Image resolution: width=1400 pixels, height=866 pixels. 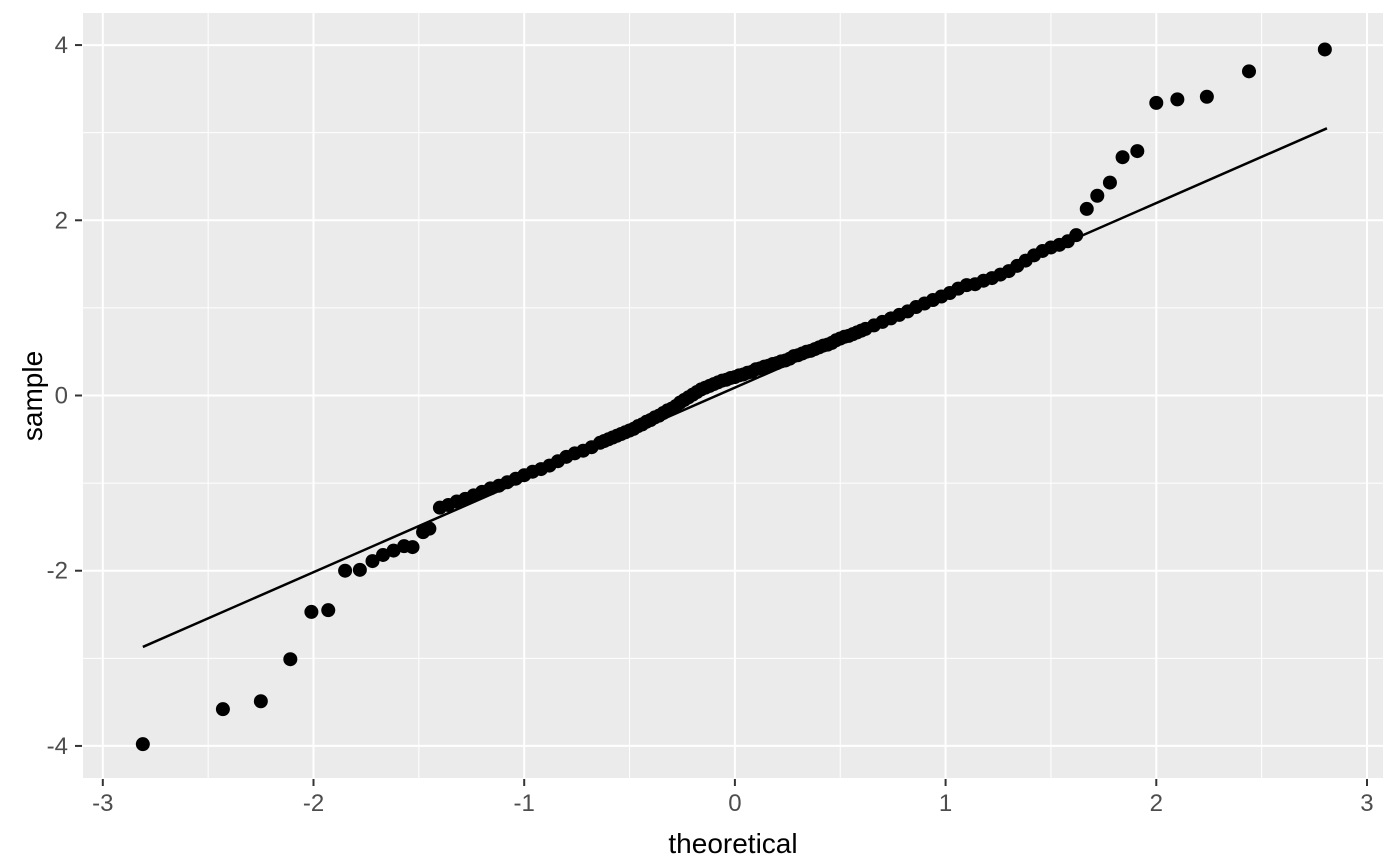 I want to click on y-tick-label: -4, so click(x=57, y=746).